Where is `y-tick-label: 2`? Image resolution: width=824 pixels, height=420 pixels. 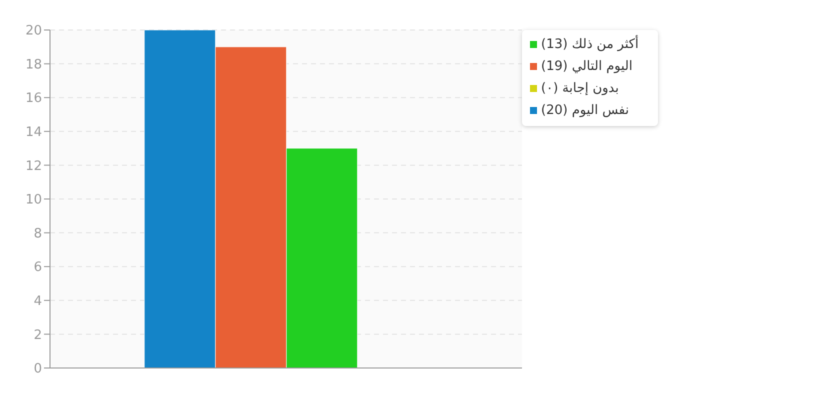 y-tick-label: 2 is located at coordinates (38, 335).